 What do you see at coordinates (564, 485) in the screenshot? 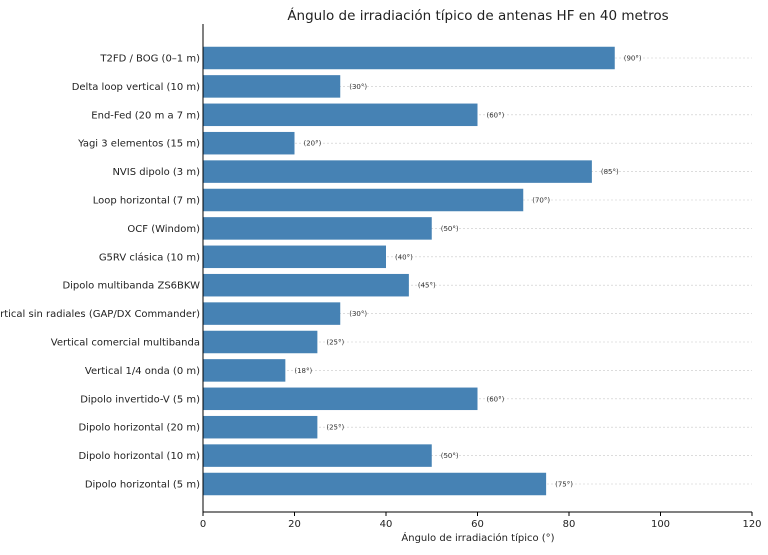
I see `data-label: (75°)` at bounding box center [564, 485].